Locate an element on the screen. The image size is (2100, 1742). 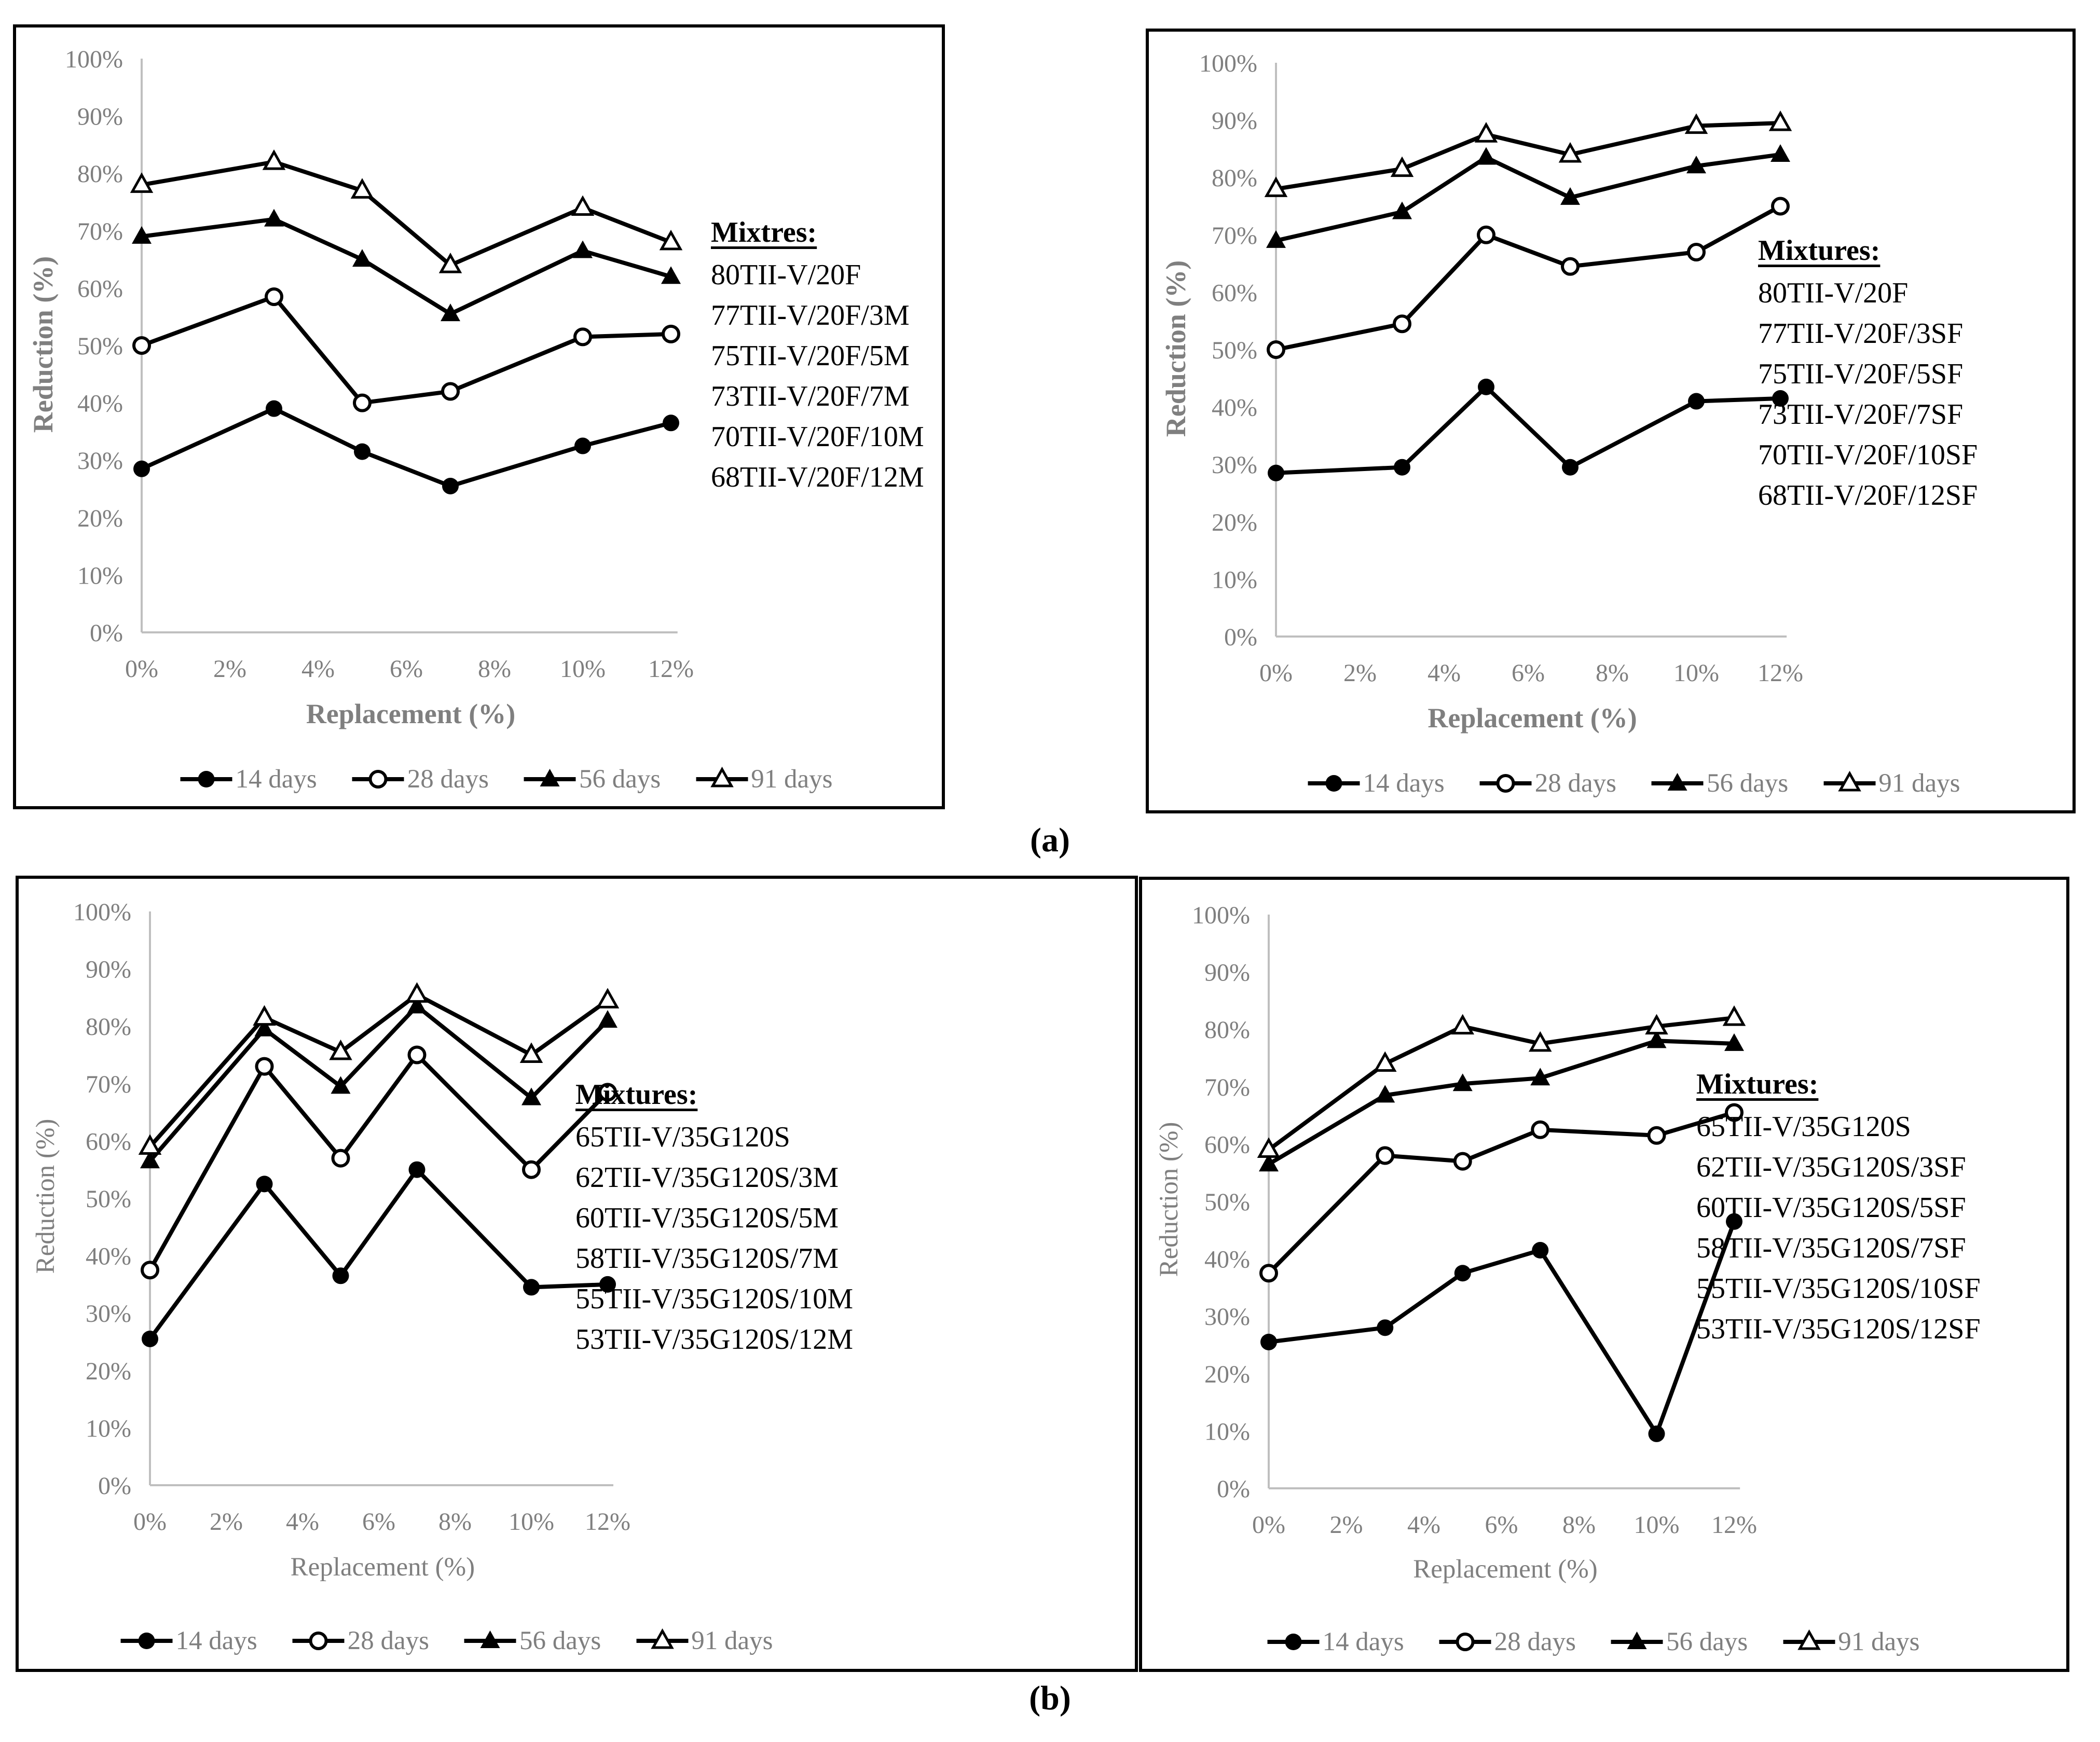
series-line-14-days is located at coordinates (378, 1253).